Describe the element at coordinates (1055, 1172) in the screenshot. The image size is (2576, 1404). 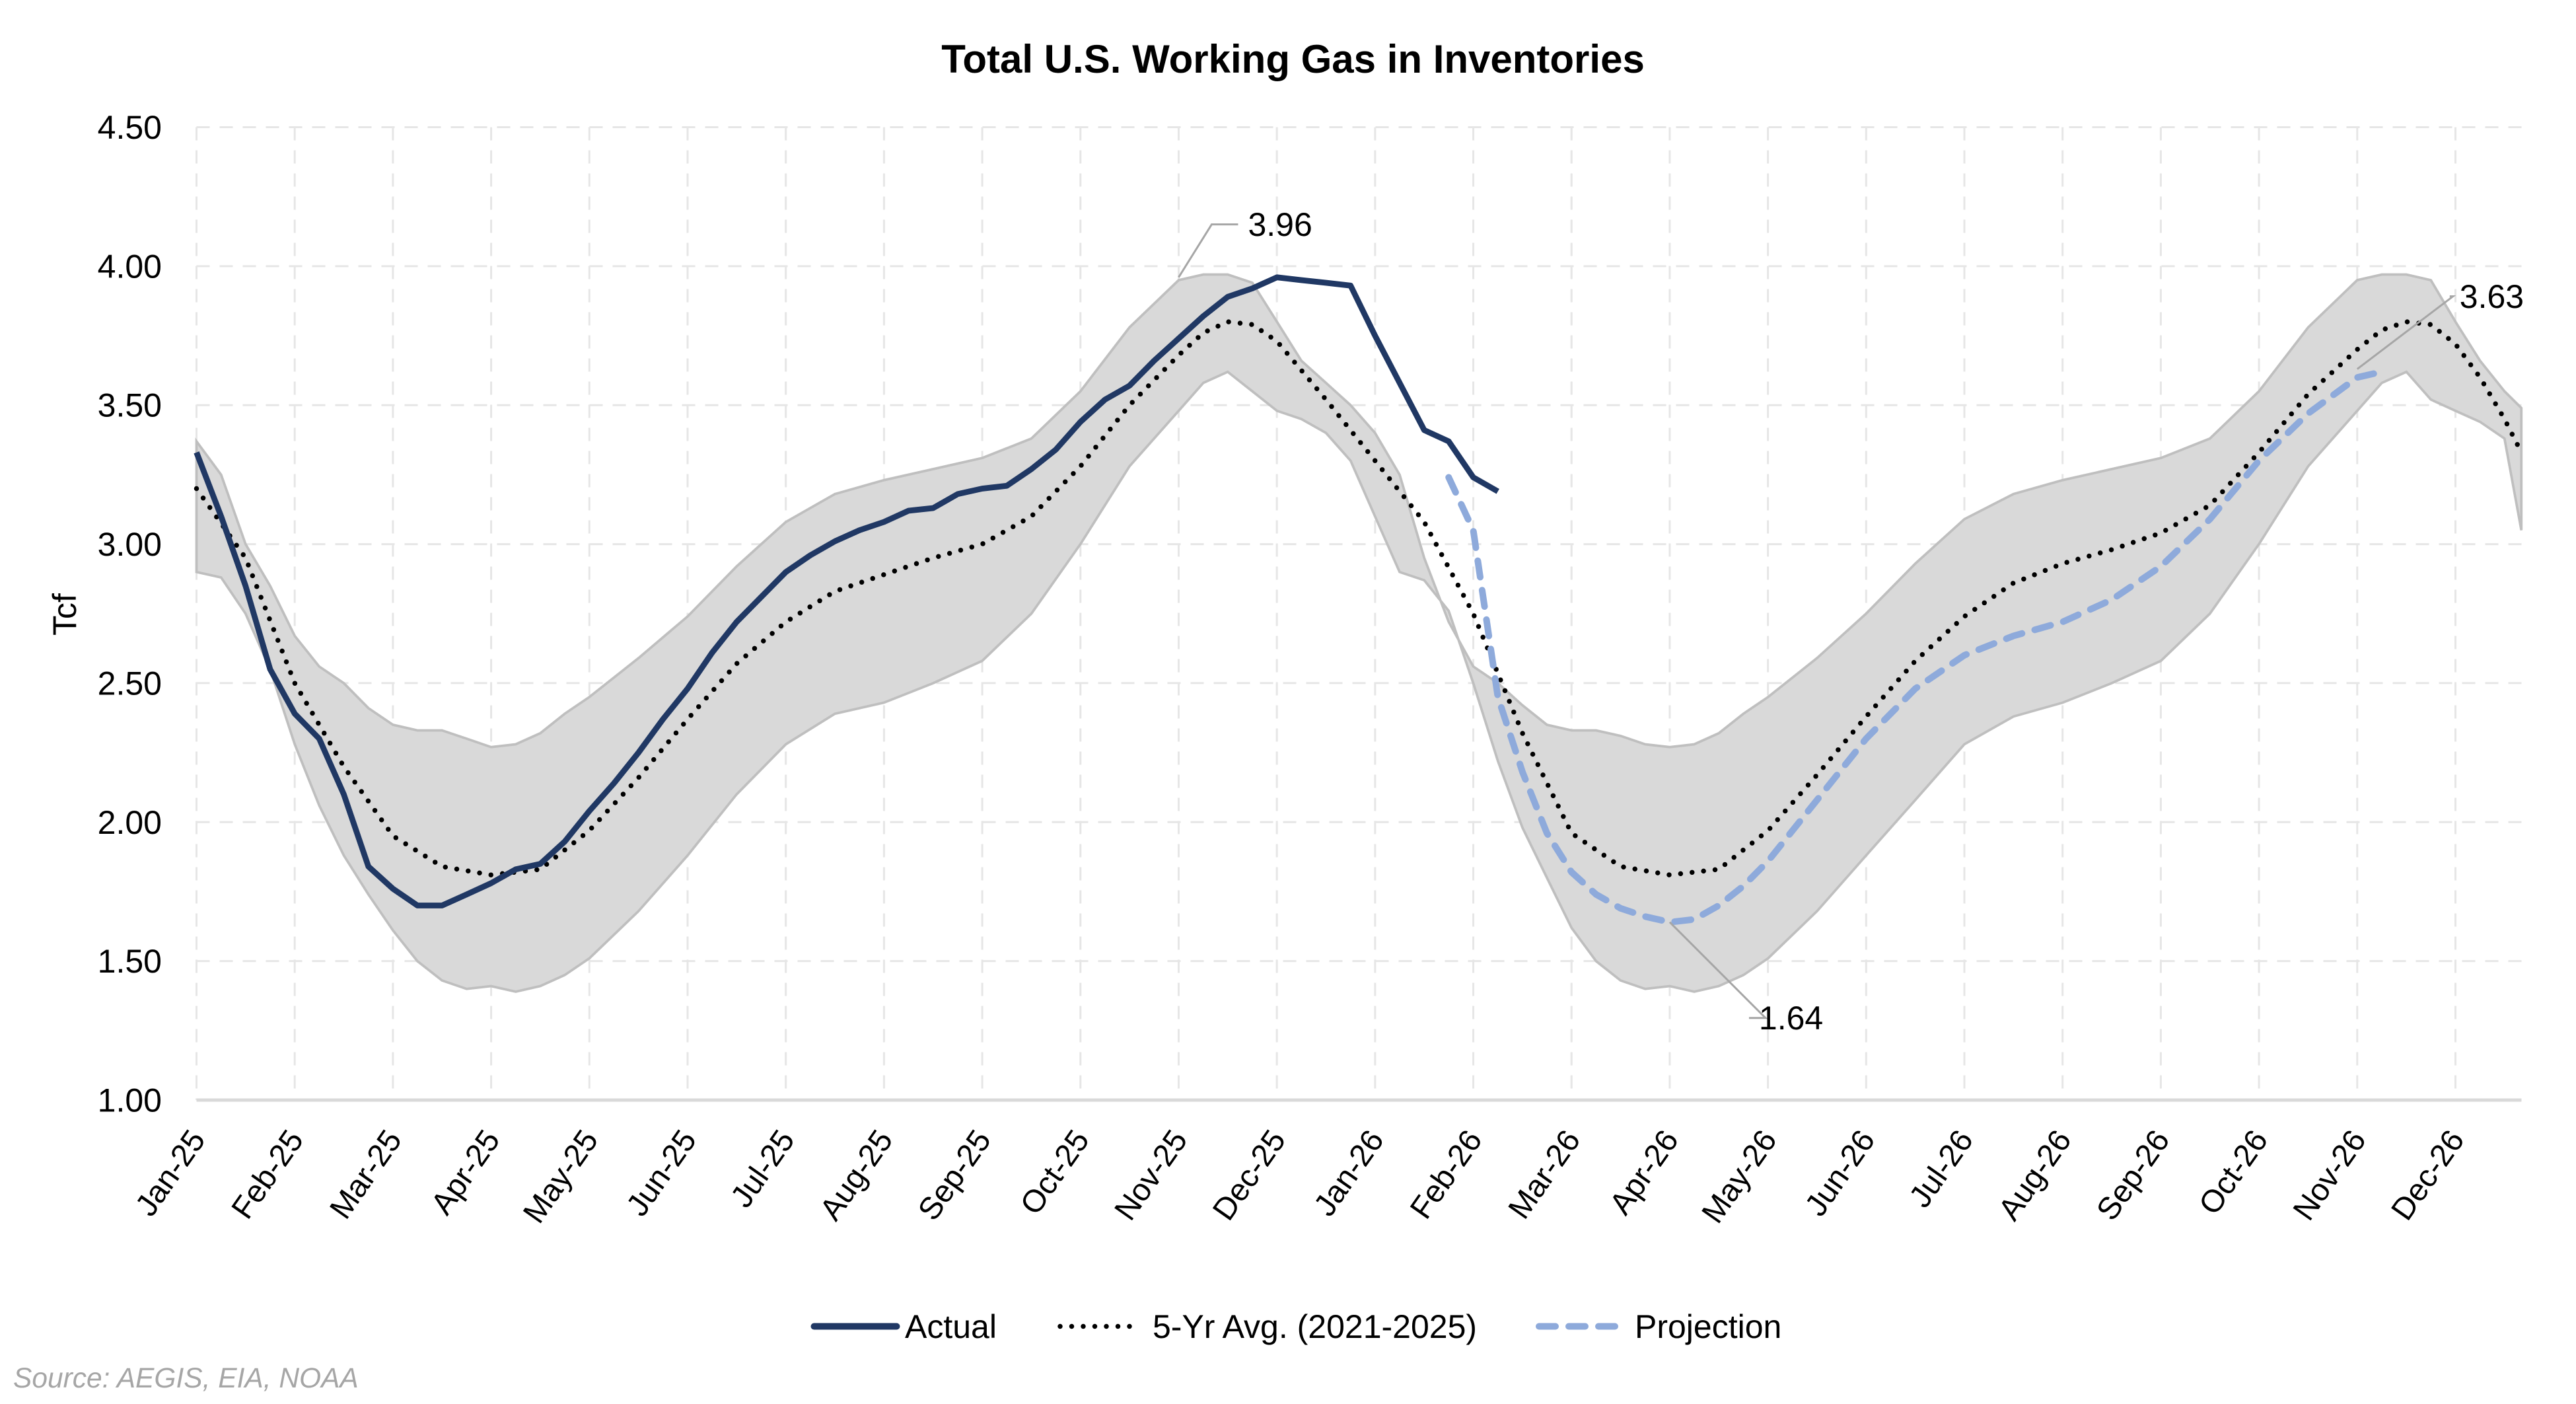
I see `x-tick-label: Oct-25` at that location.